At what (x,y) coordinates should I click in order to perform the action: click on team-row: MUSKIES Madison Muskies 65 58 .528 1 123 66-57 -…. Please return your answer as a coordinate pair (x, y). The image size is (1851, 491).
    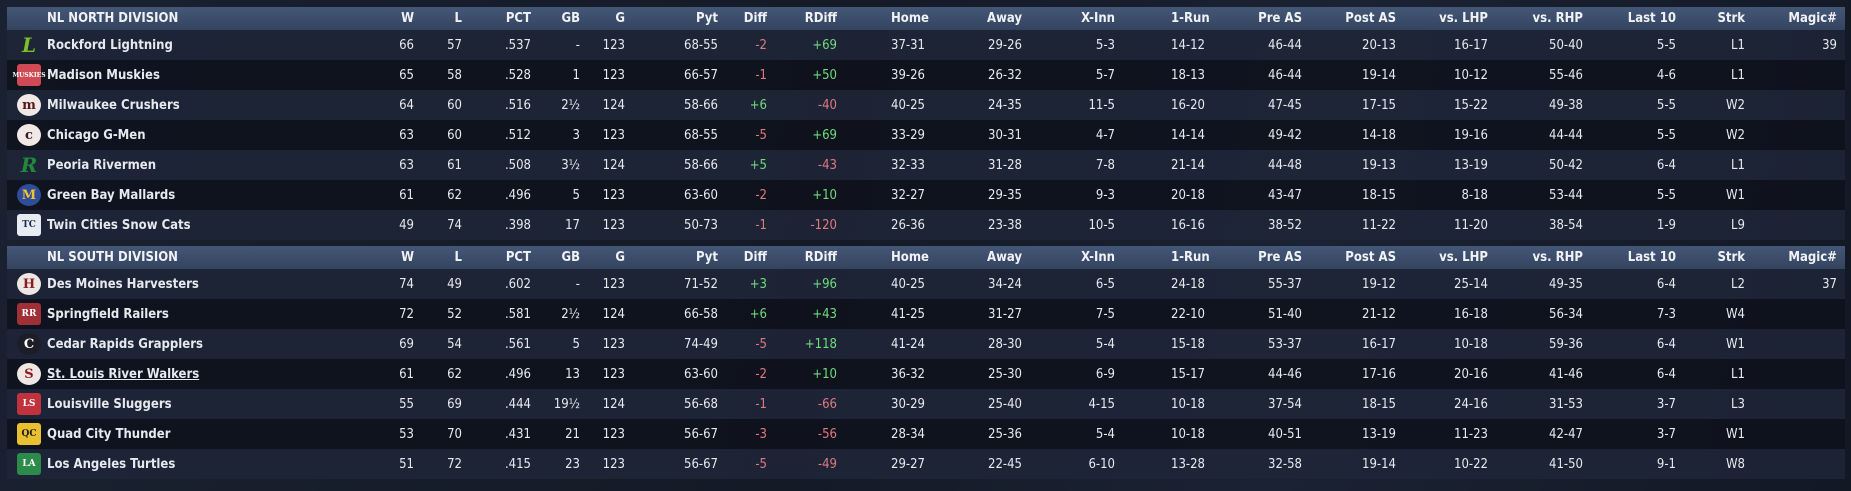
    Looking at the image, I should click on (926, 75).